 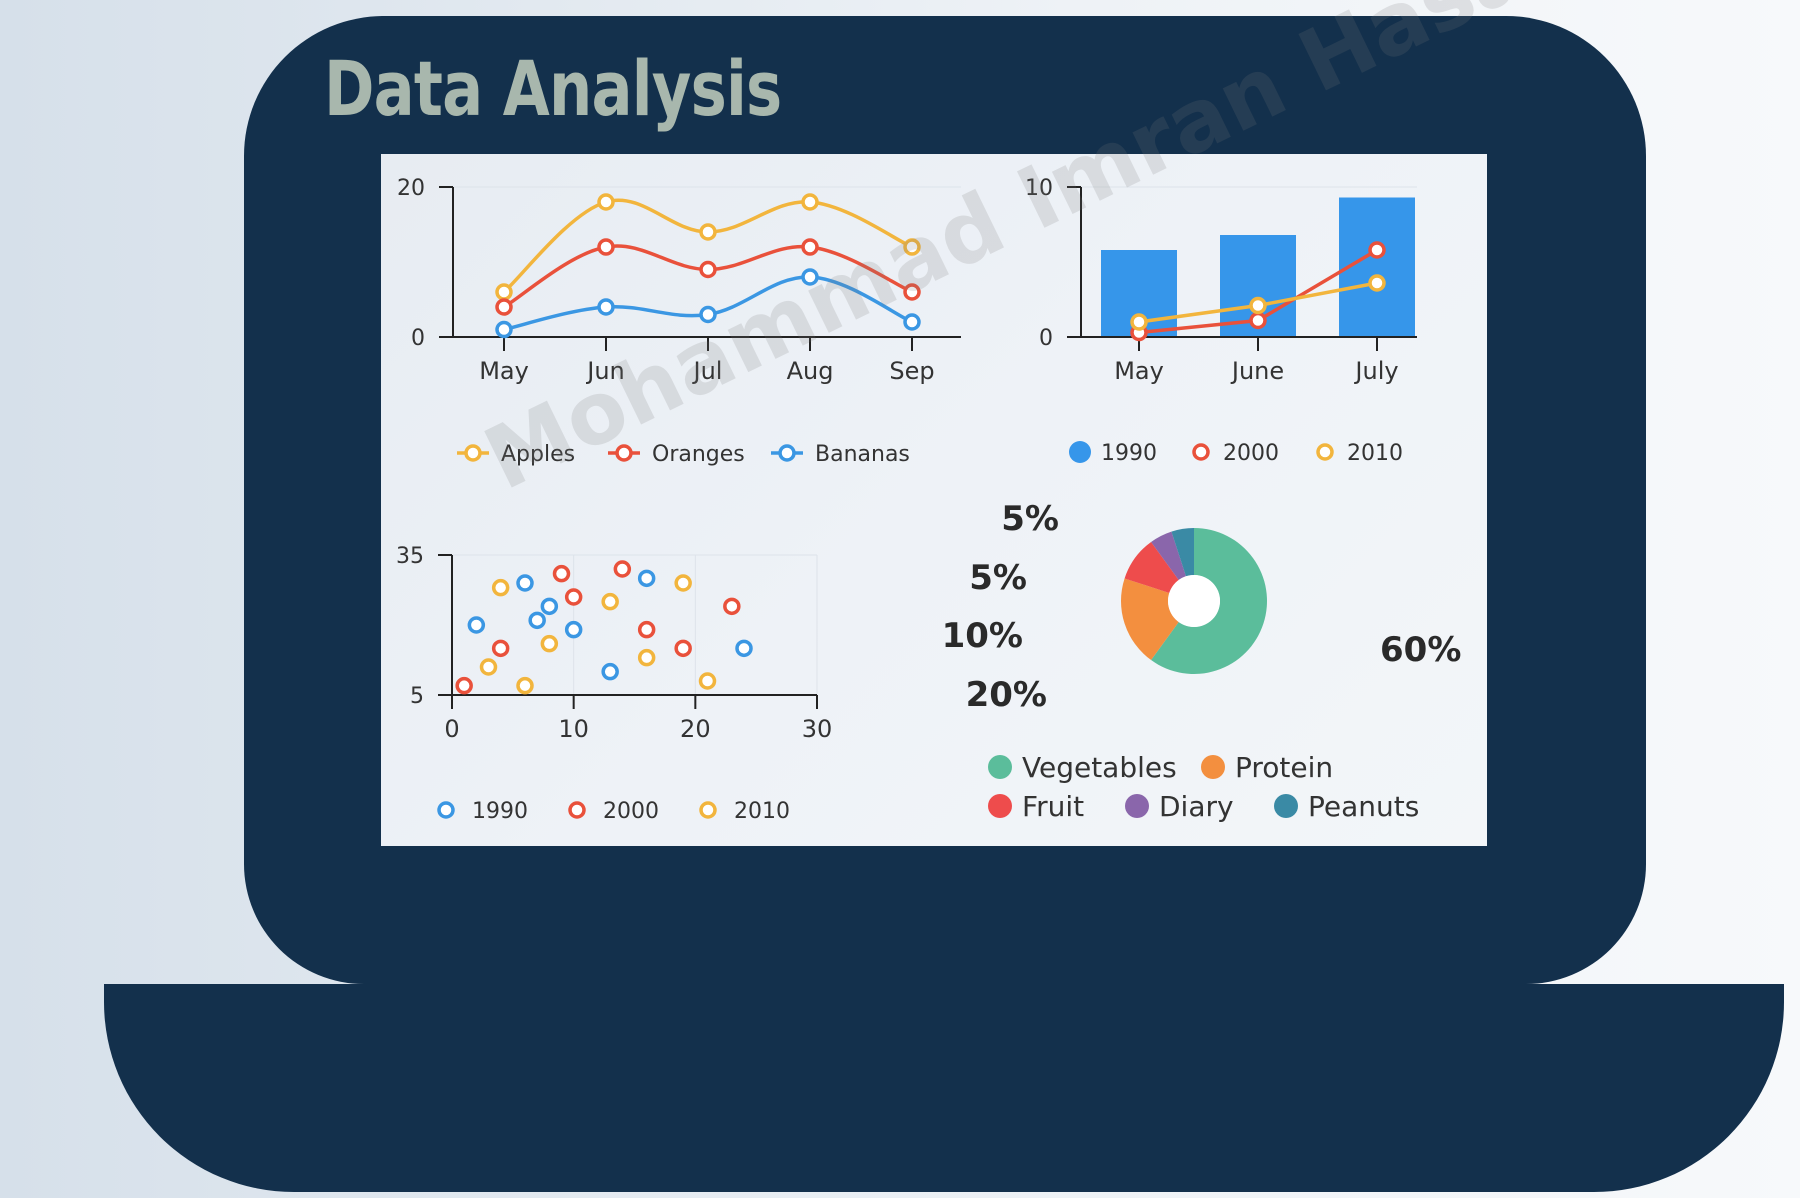 What do you see at coordinates (504, 371) in the screenshot?
I see `line-chart-x-tick-label: May` at bounding box center [504, 371].